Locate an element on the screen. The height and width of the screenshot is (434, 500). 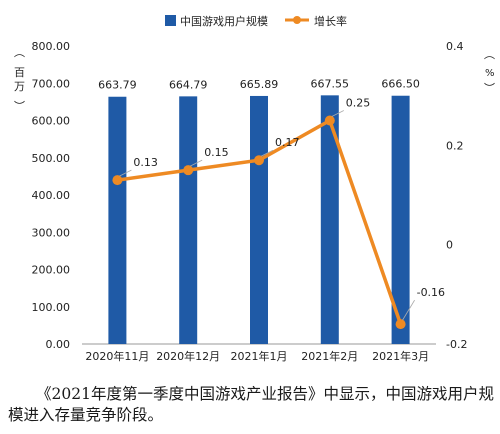
legend-bar-swatch is located at coordinates (170, 20).